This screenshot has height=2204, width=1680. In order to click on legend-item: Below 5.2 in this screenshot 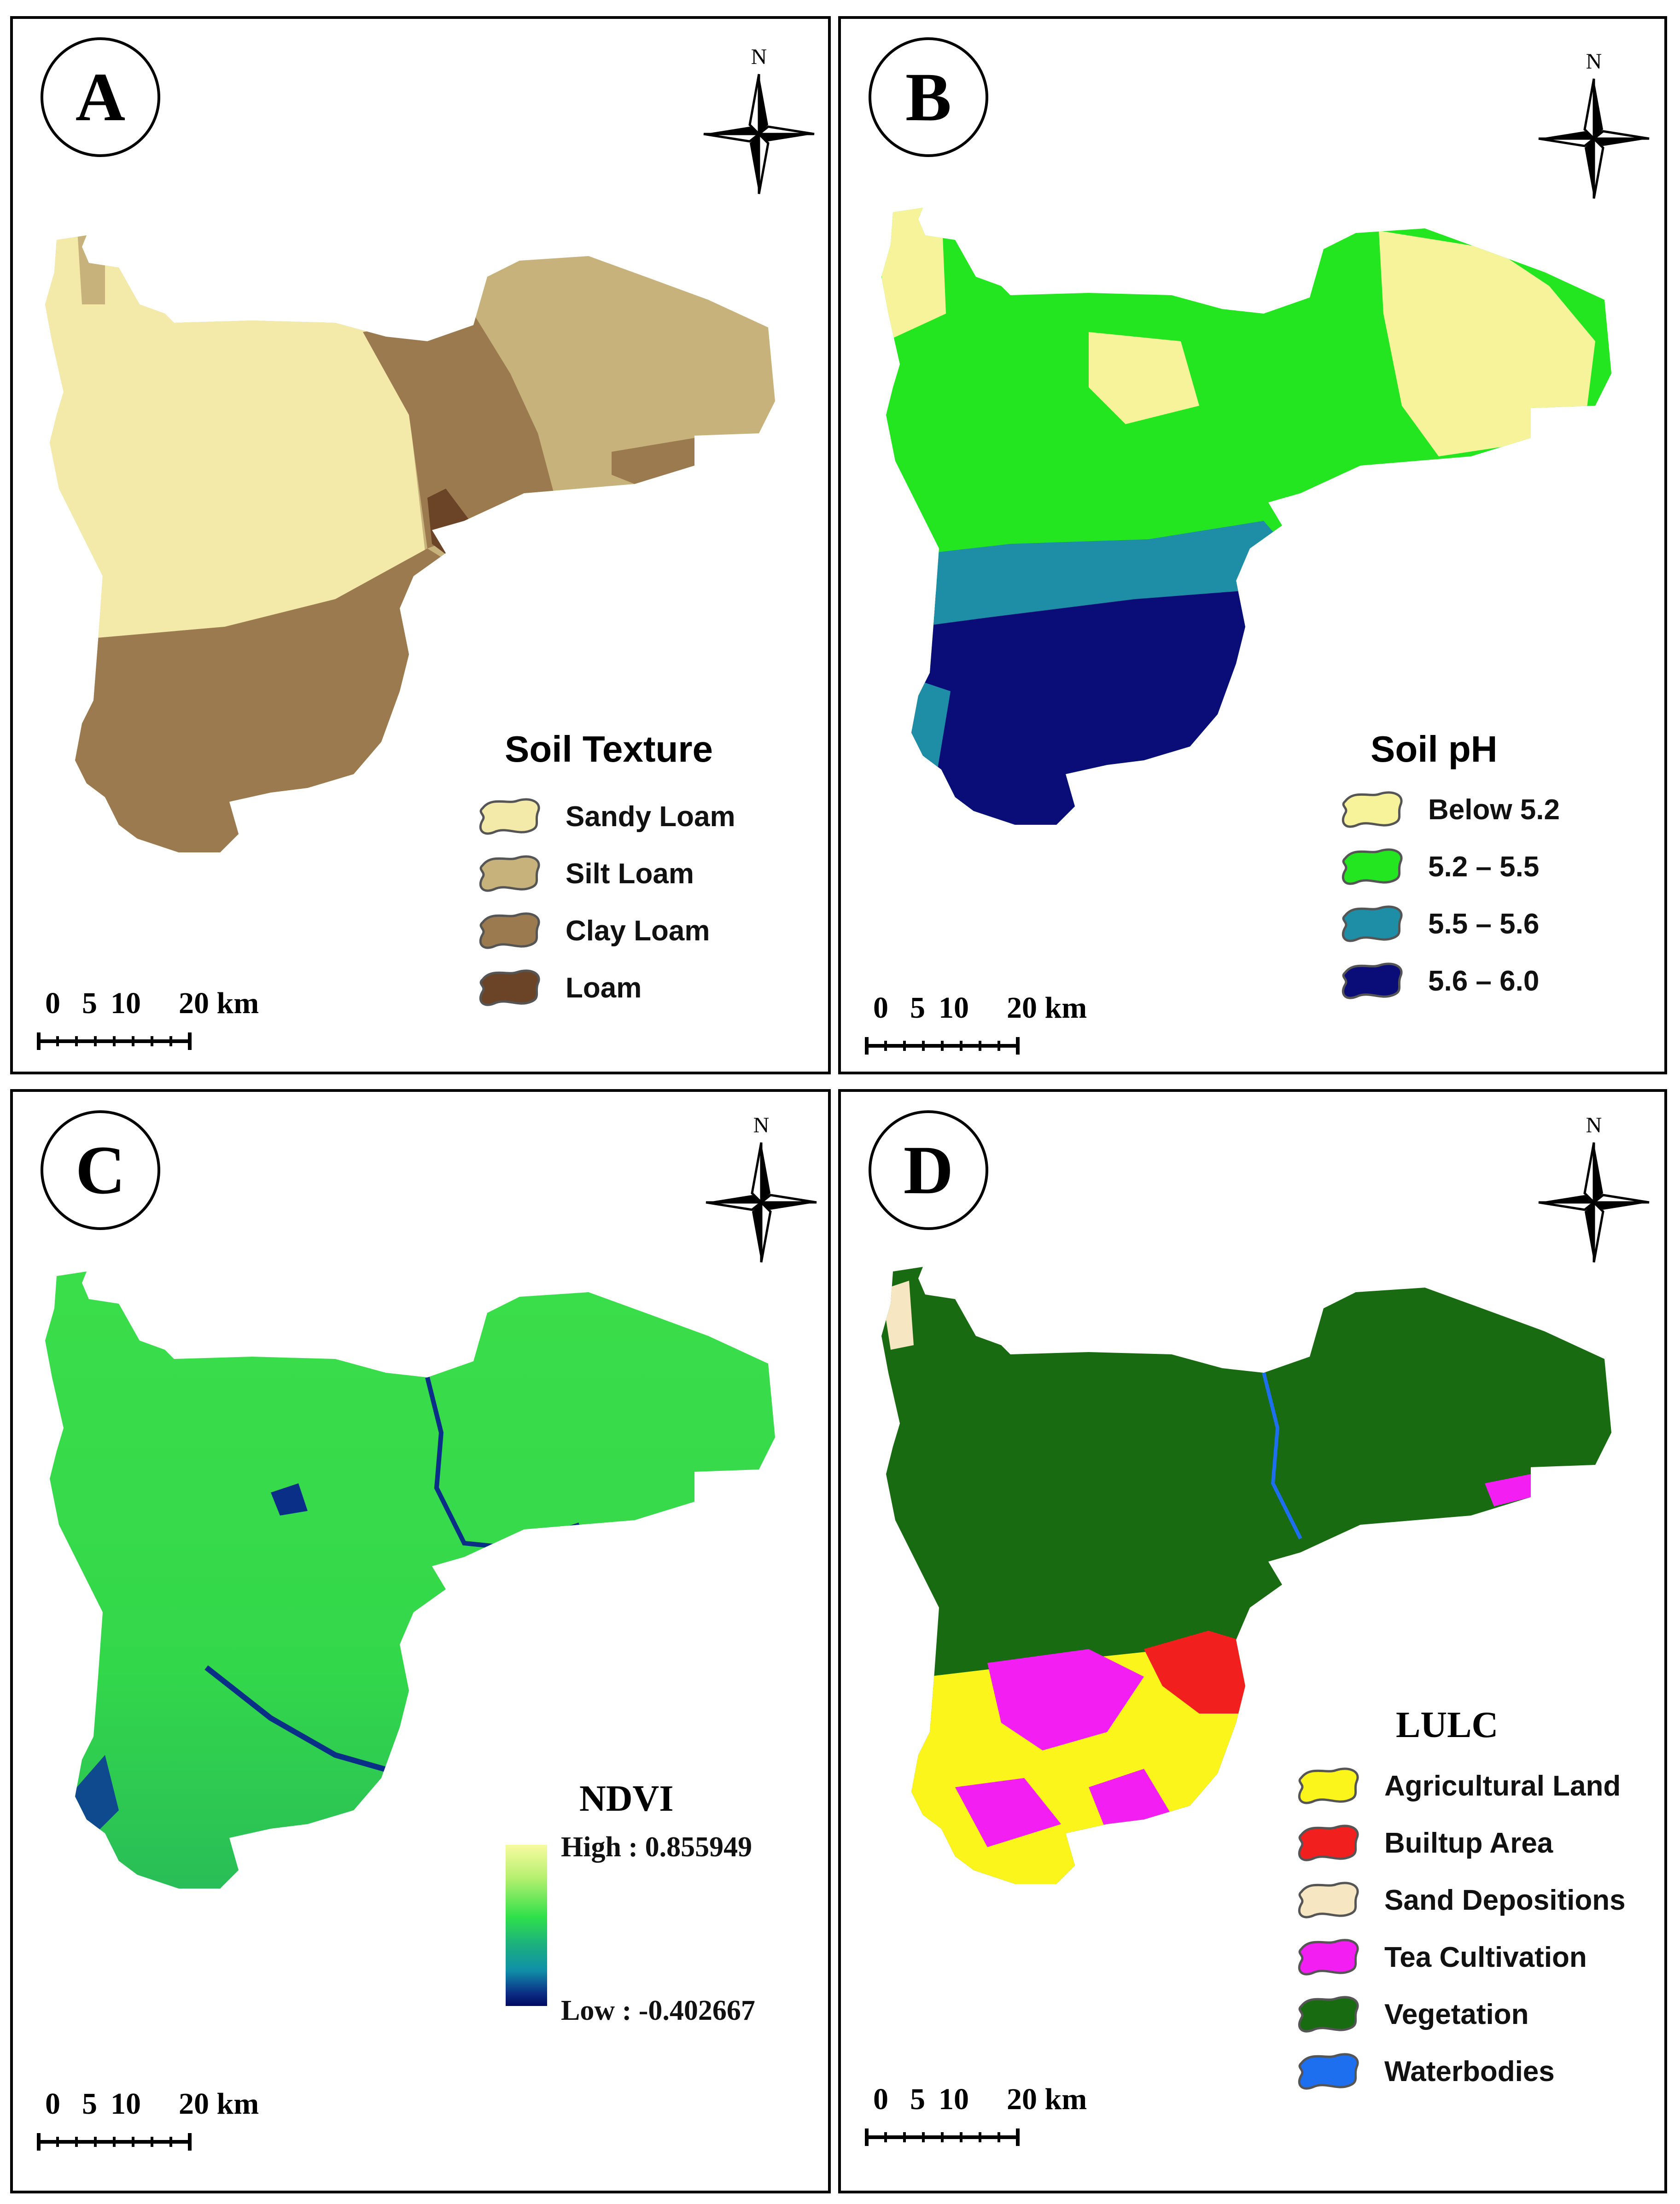, I will do `click(1448, 809)`.